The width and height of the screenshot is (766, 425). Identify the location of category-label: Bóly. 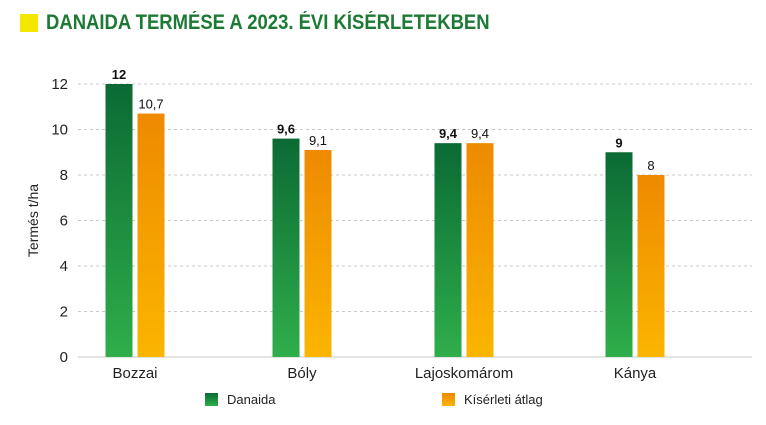
(302, 373).